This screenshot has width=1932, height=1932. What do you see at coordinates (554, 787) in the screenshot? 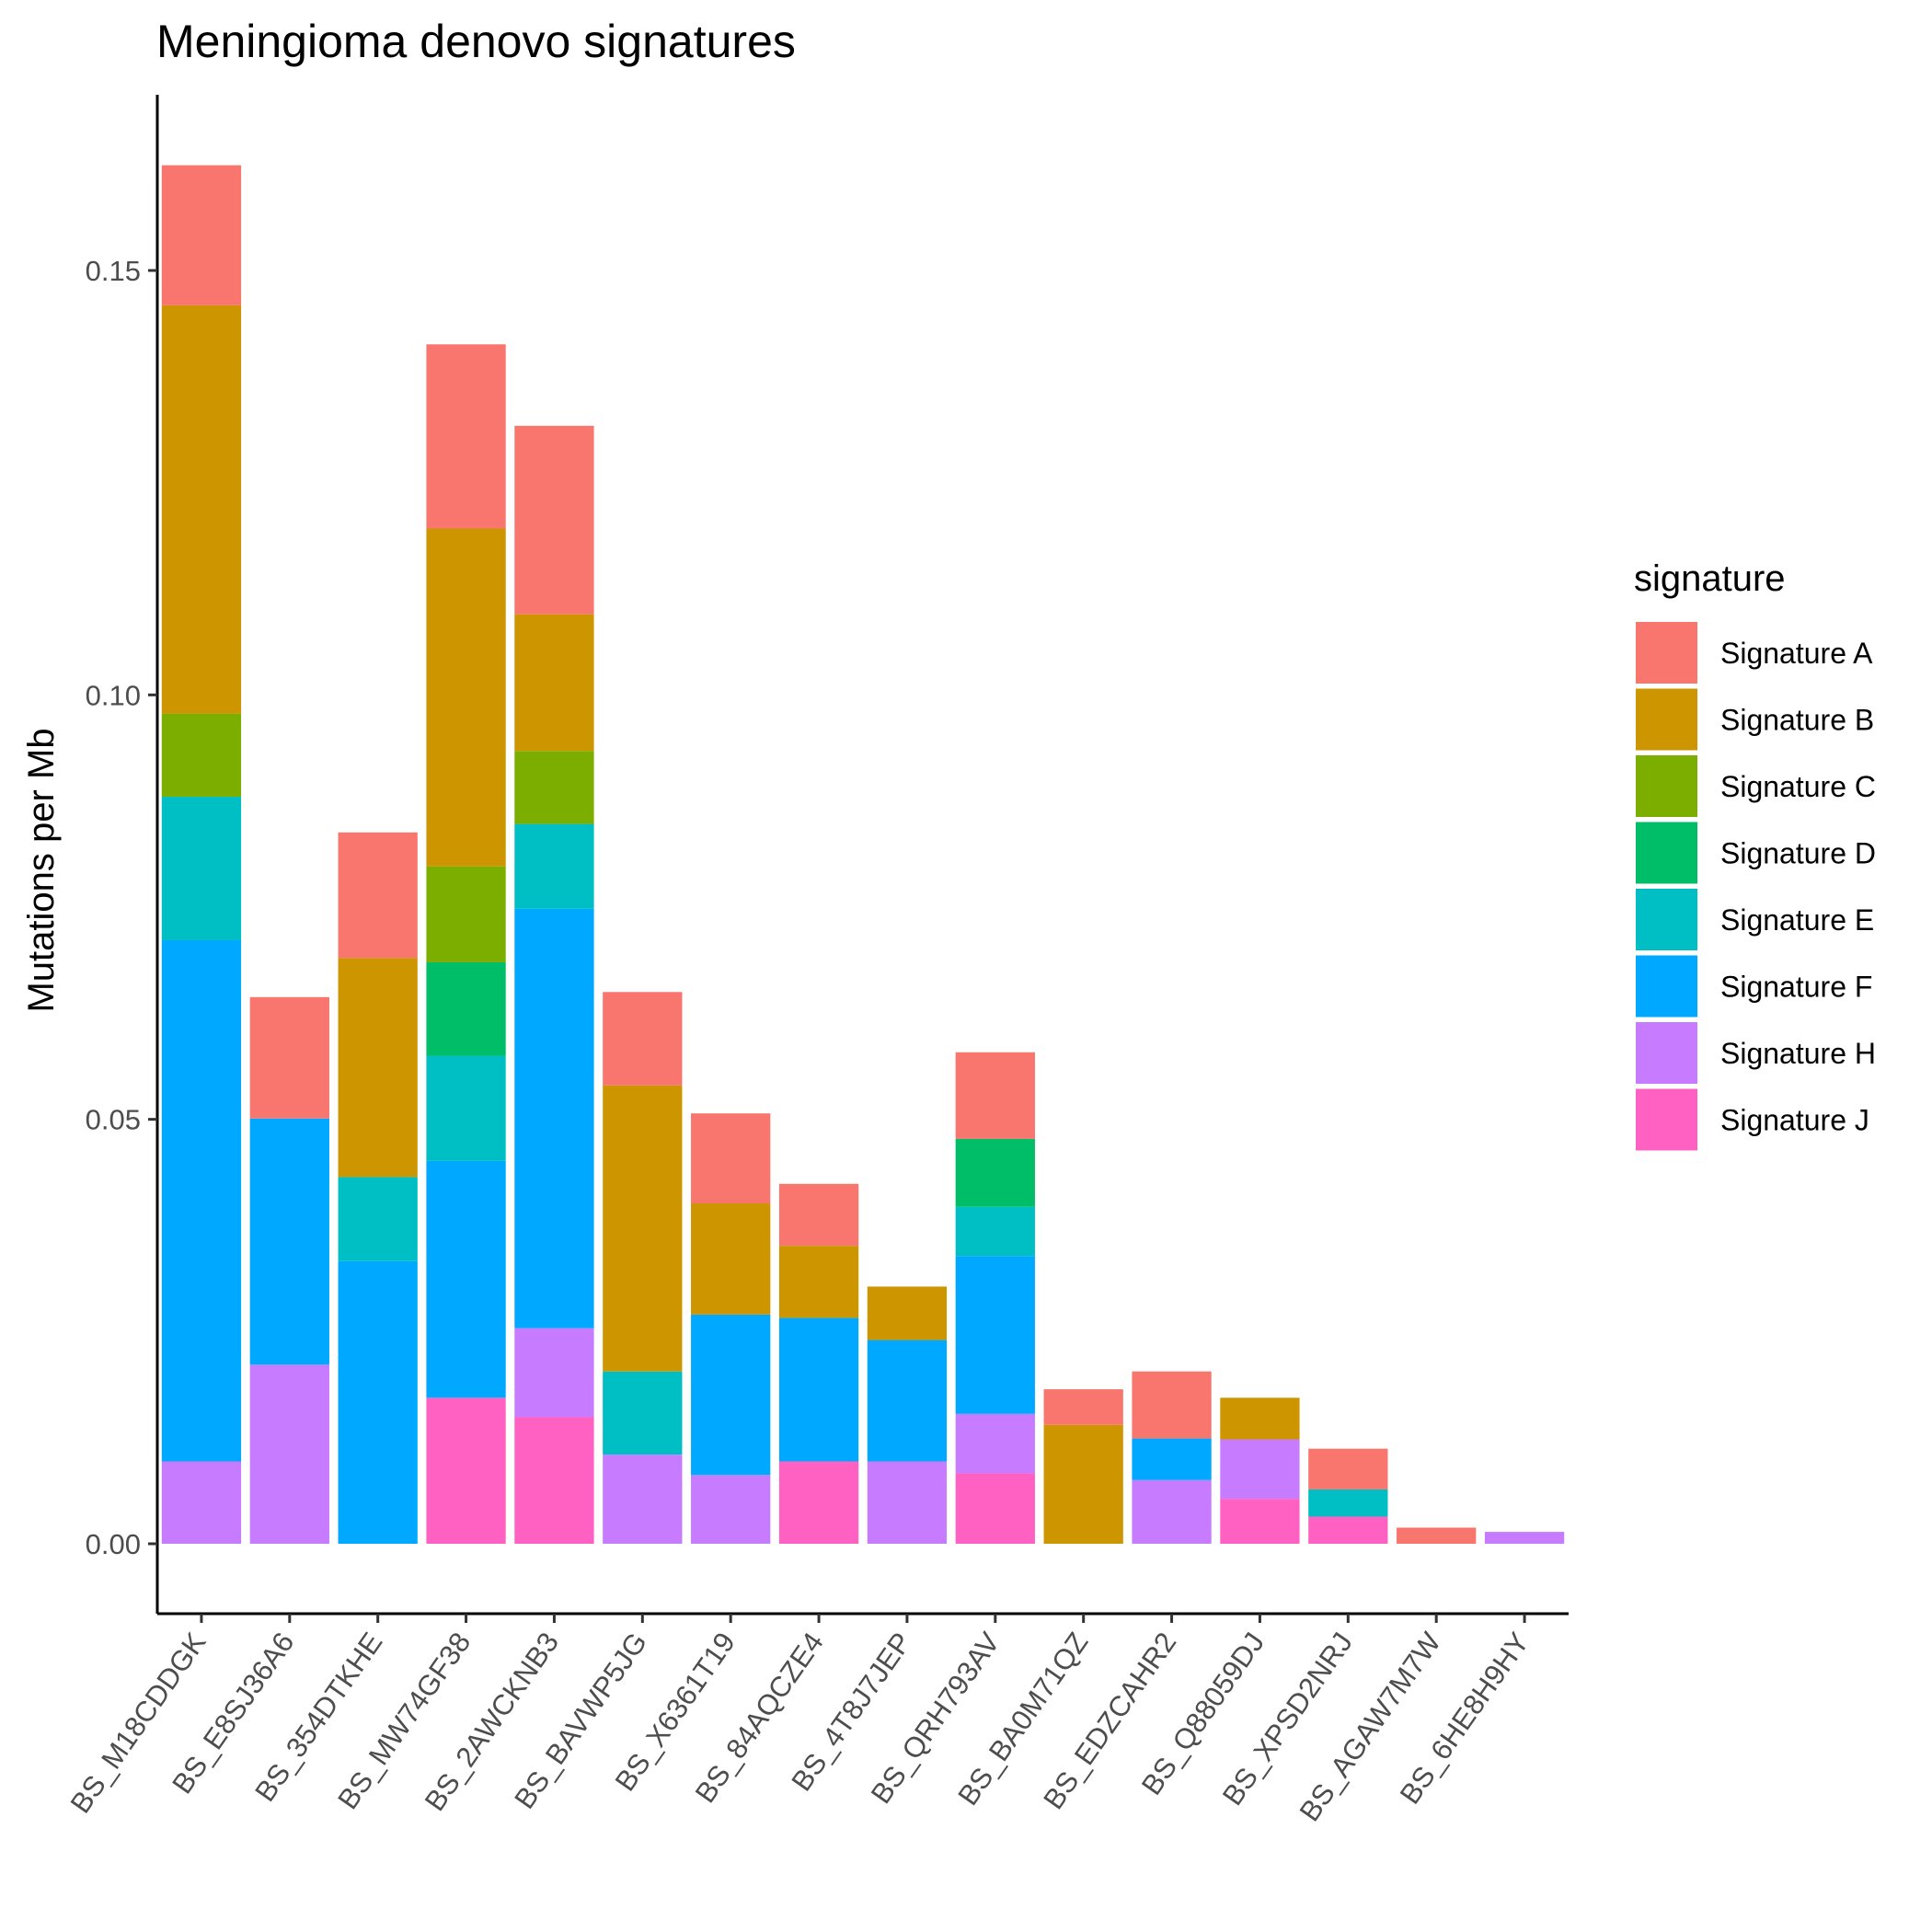
I see `bar-segment-bs-2awcknb3-signature-c` at bounding box center [554, 787].